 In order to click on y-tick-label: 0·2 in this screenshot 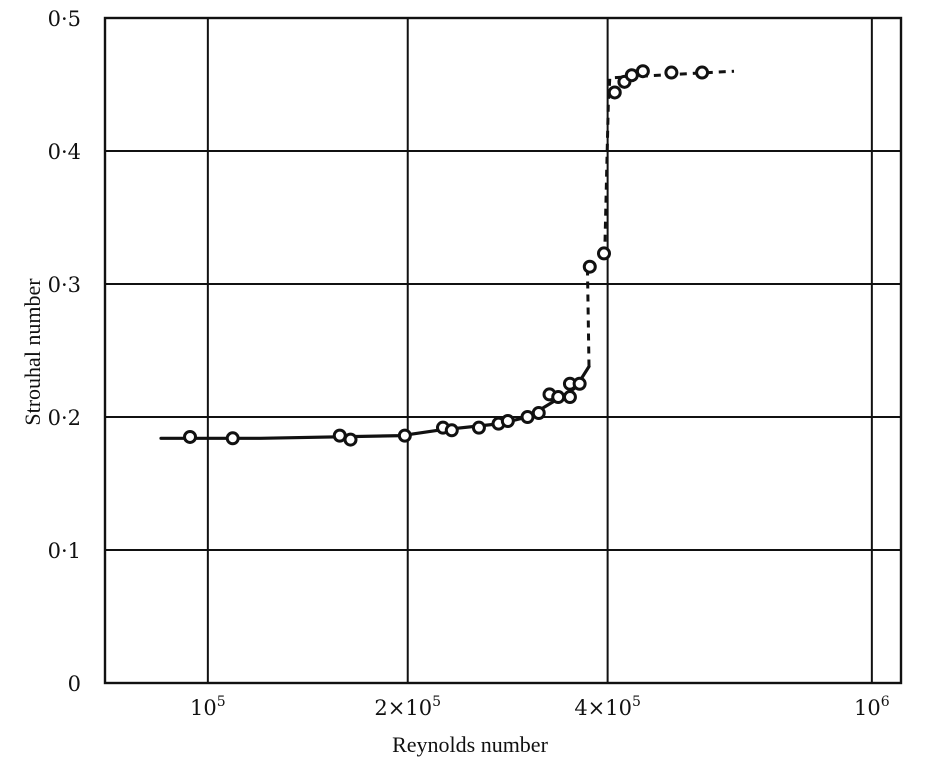, I will do `click(64, 418)`.